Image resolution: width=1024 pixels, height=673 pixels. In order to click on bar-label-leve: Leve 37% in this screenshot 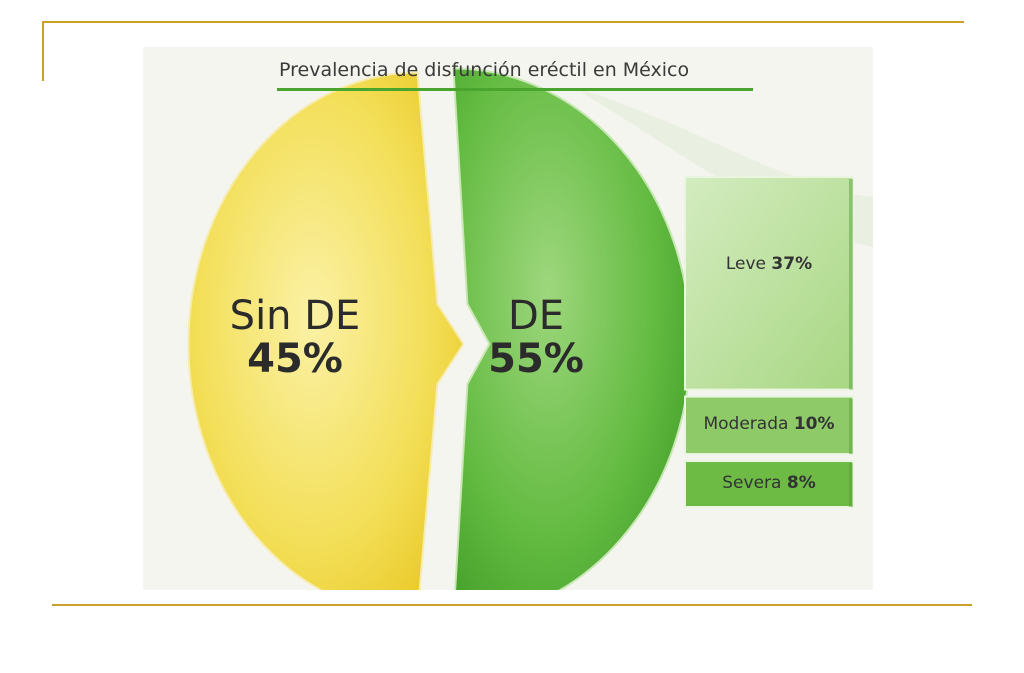, I will do `click(769, 264)`.